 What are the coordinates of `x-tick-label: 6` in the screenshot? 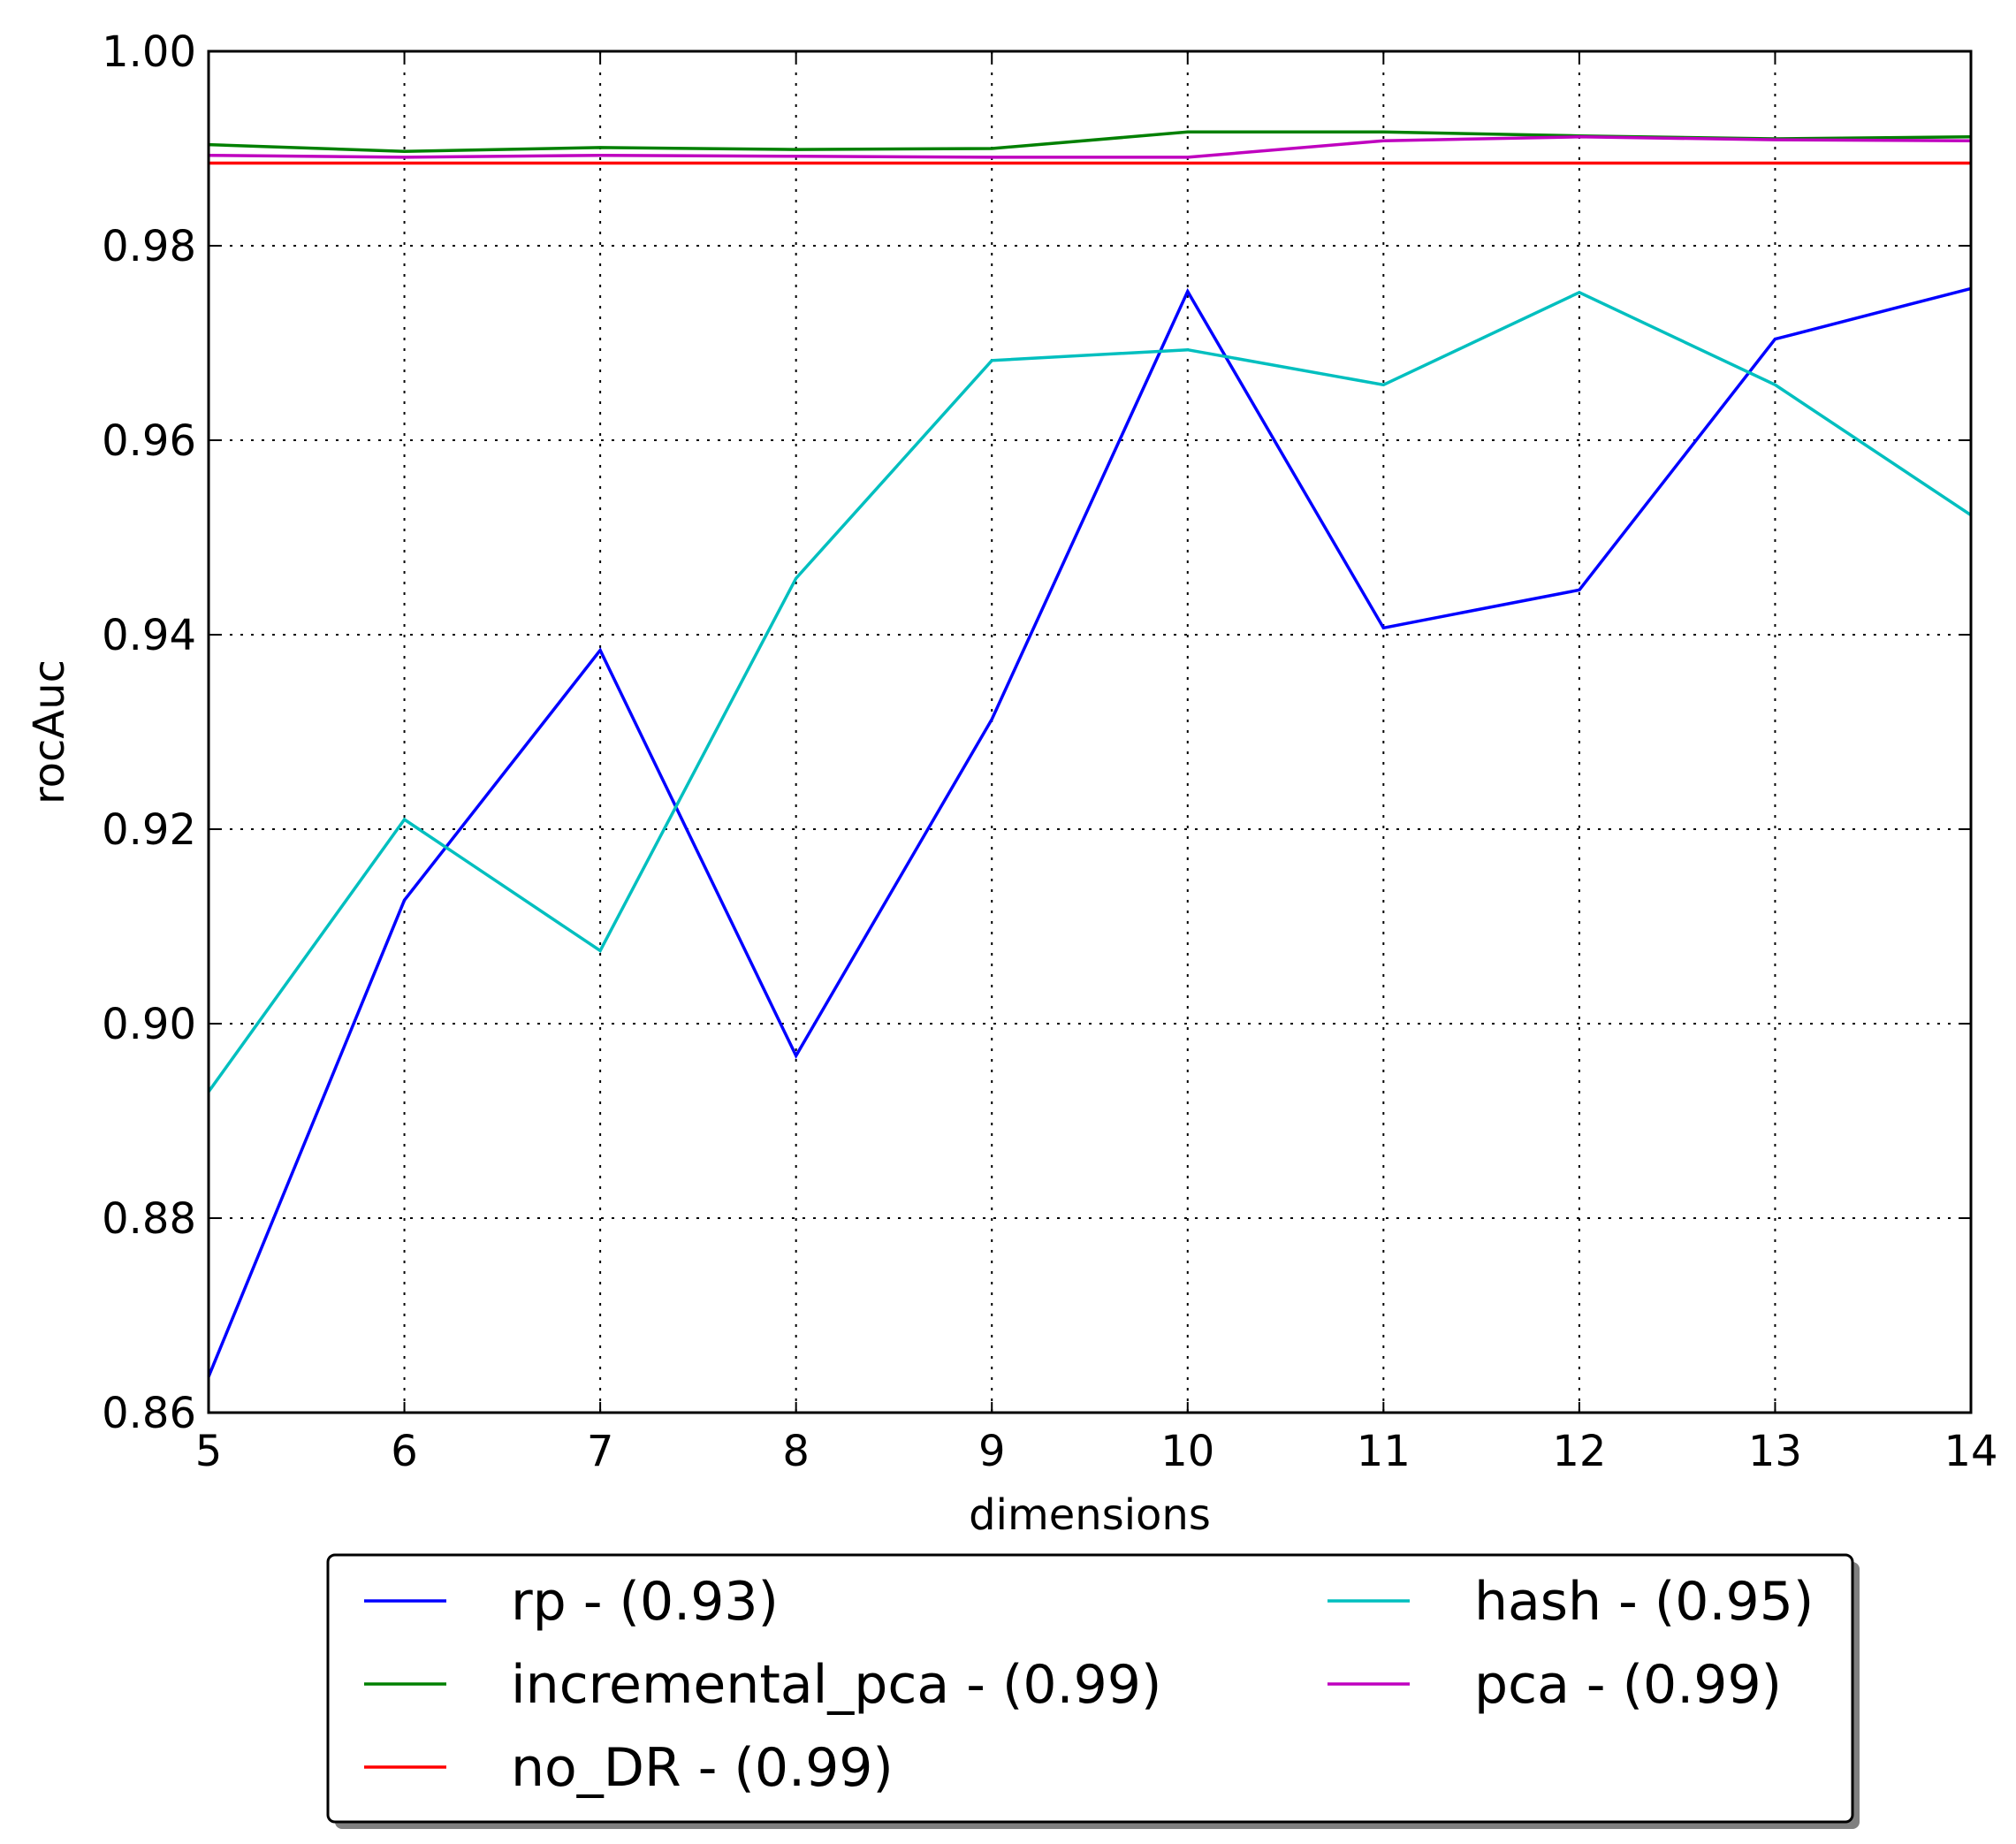 It's located at (405, 1451).